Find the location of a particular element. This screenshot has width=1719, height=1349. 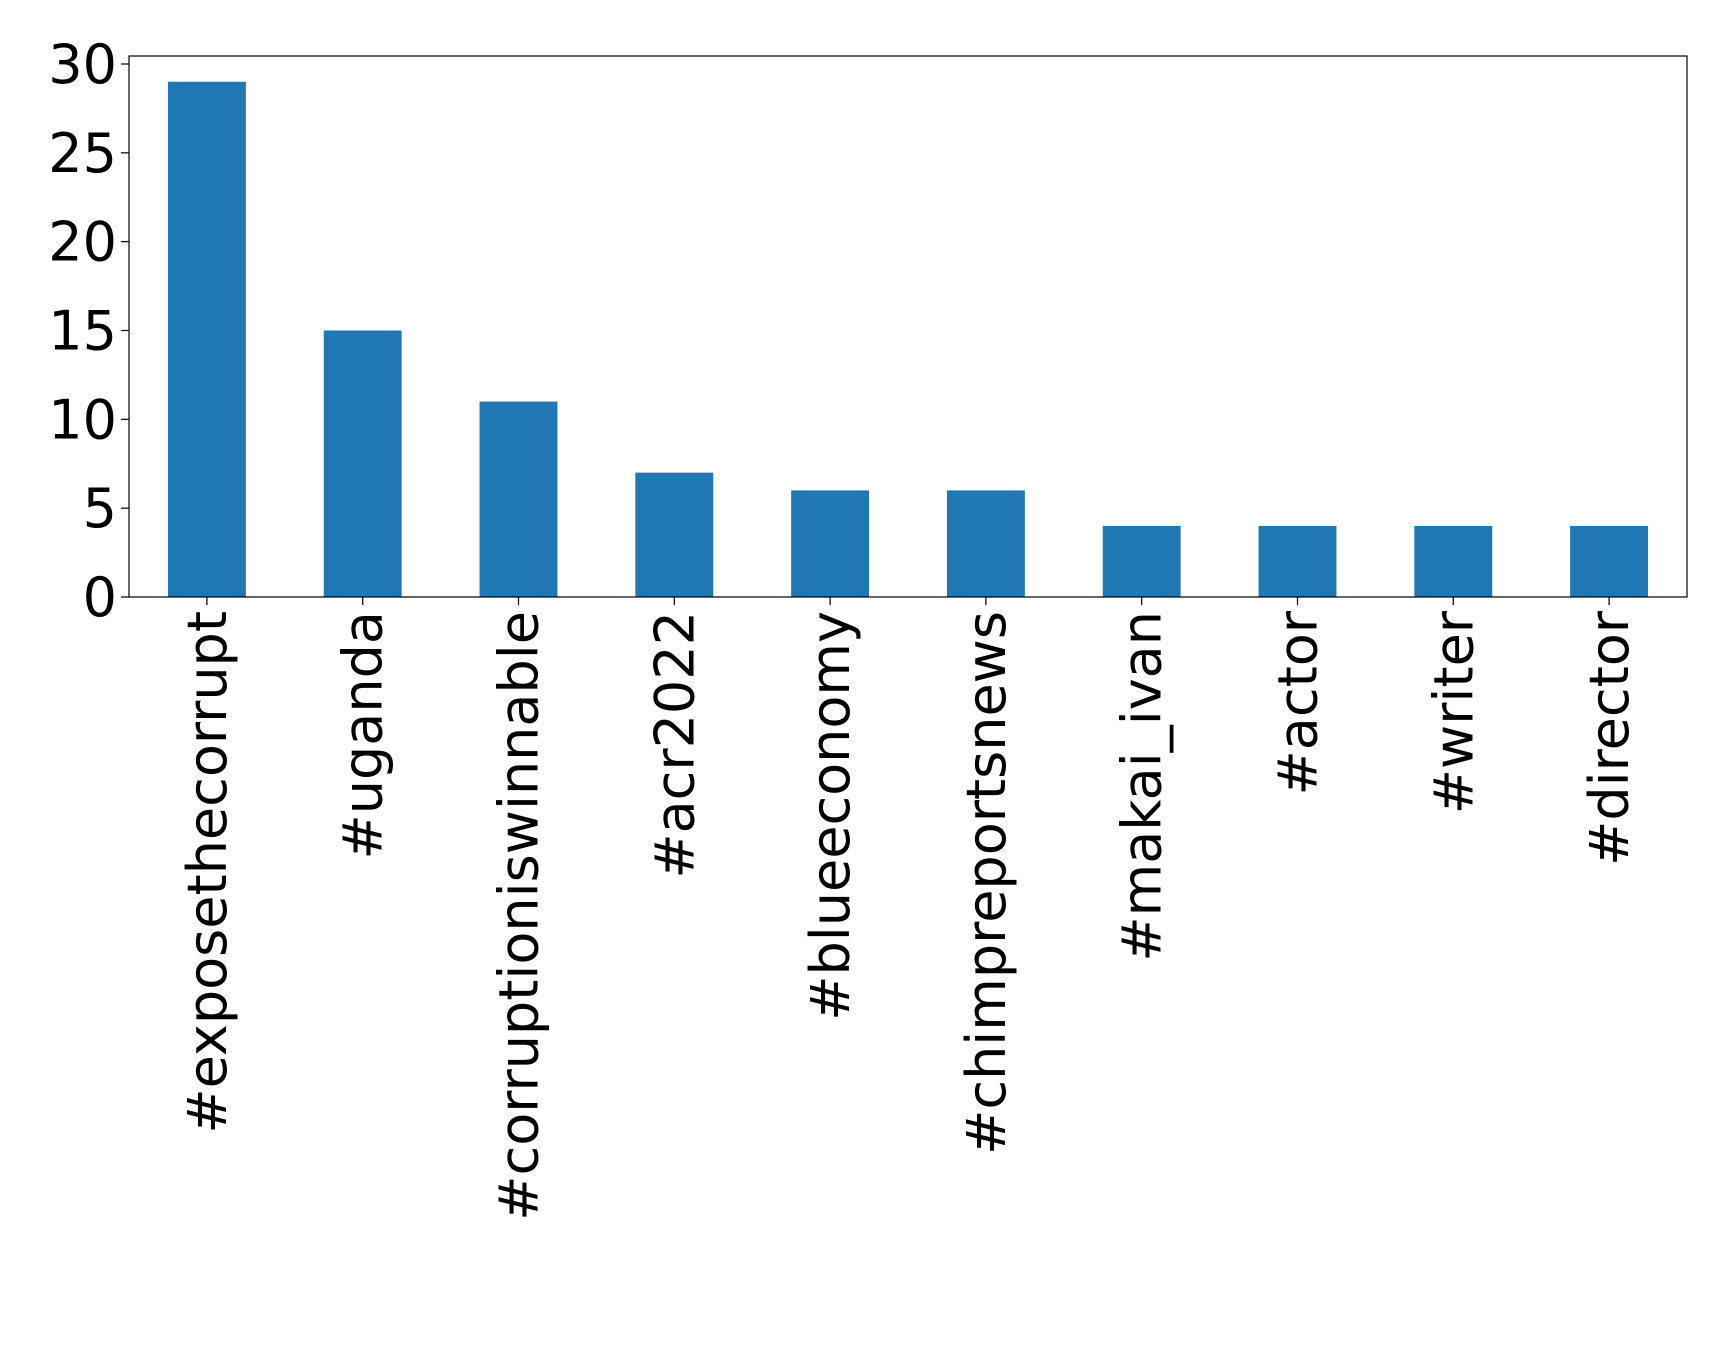

y-tick-label: 30 is located at coordinates (82, 64).